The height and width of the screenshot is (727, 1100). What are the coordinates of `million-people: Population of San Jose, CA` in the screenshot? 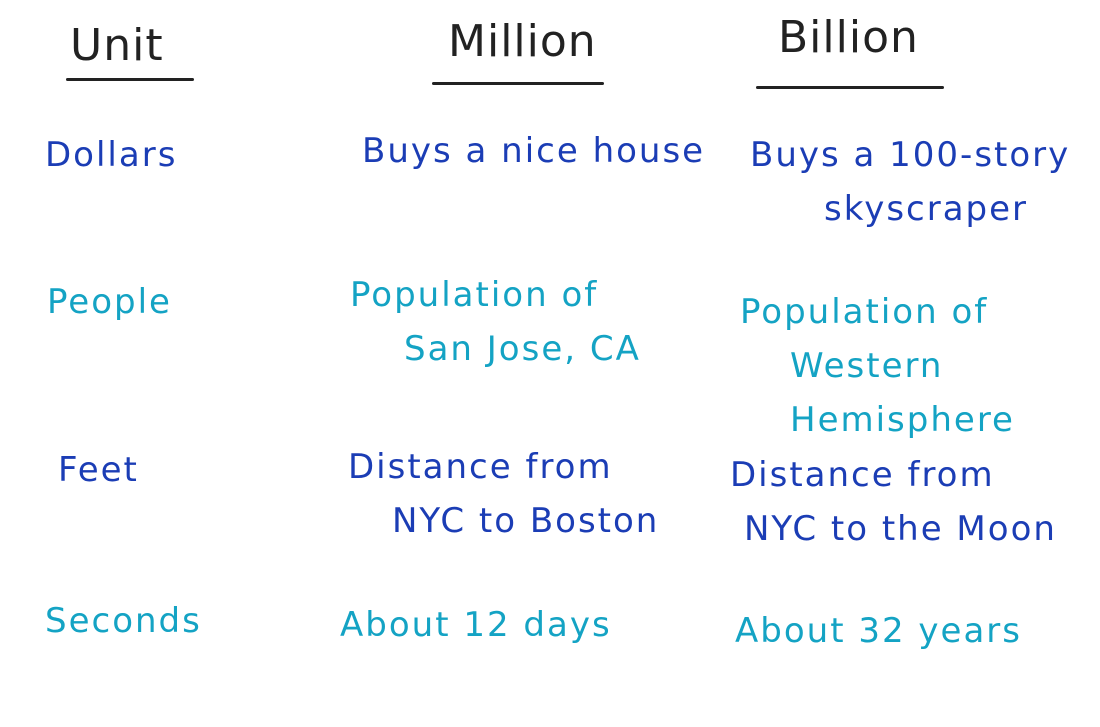 It's located at (495, 322).